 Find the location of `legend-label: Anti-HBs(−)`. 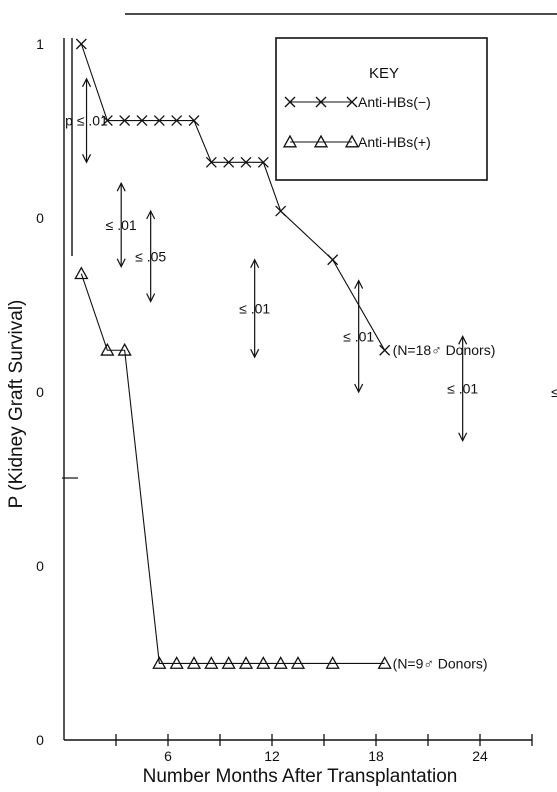

legend-label: Anti-HBs(−) is located at coordinates (394, 102).